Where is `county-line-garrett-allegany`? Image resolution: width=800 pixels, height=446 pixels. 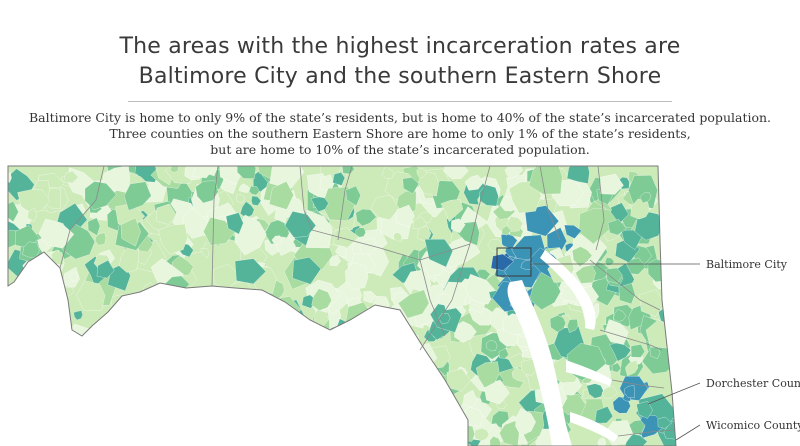
county-line-garrett-allegany is located at coordinates (82, 217).